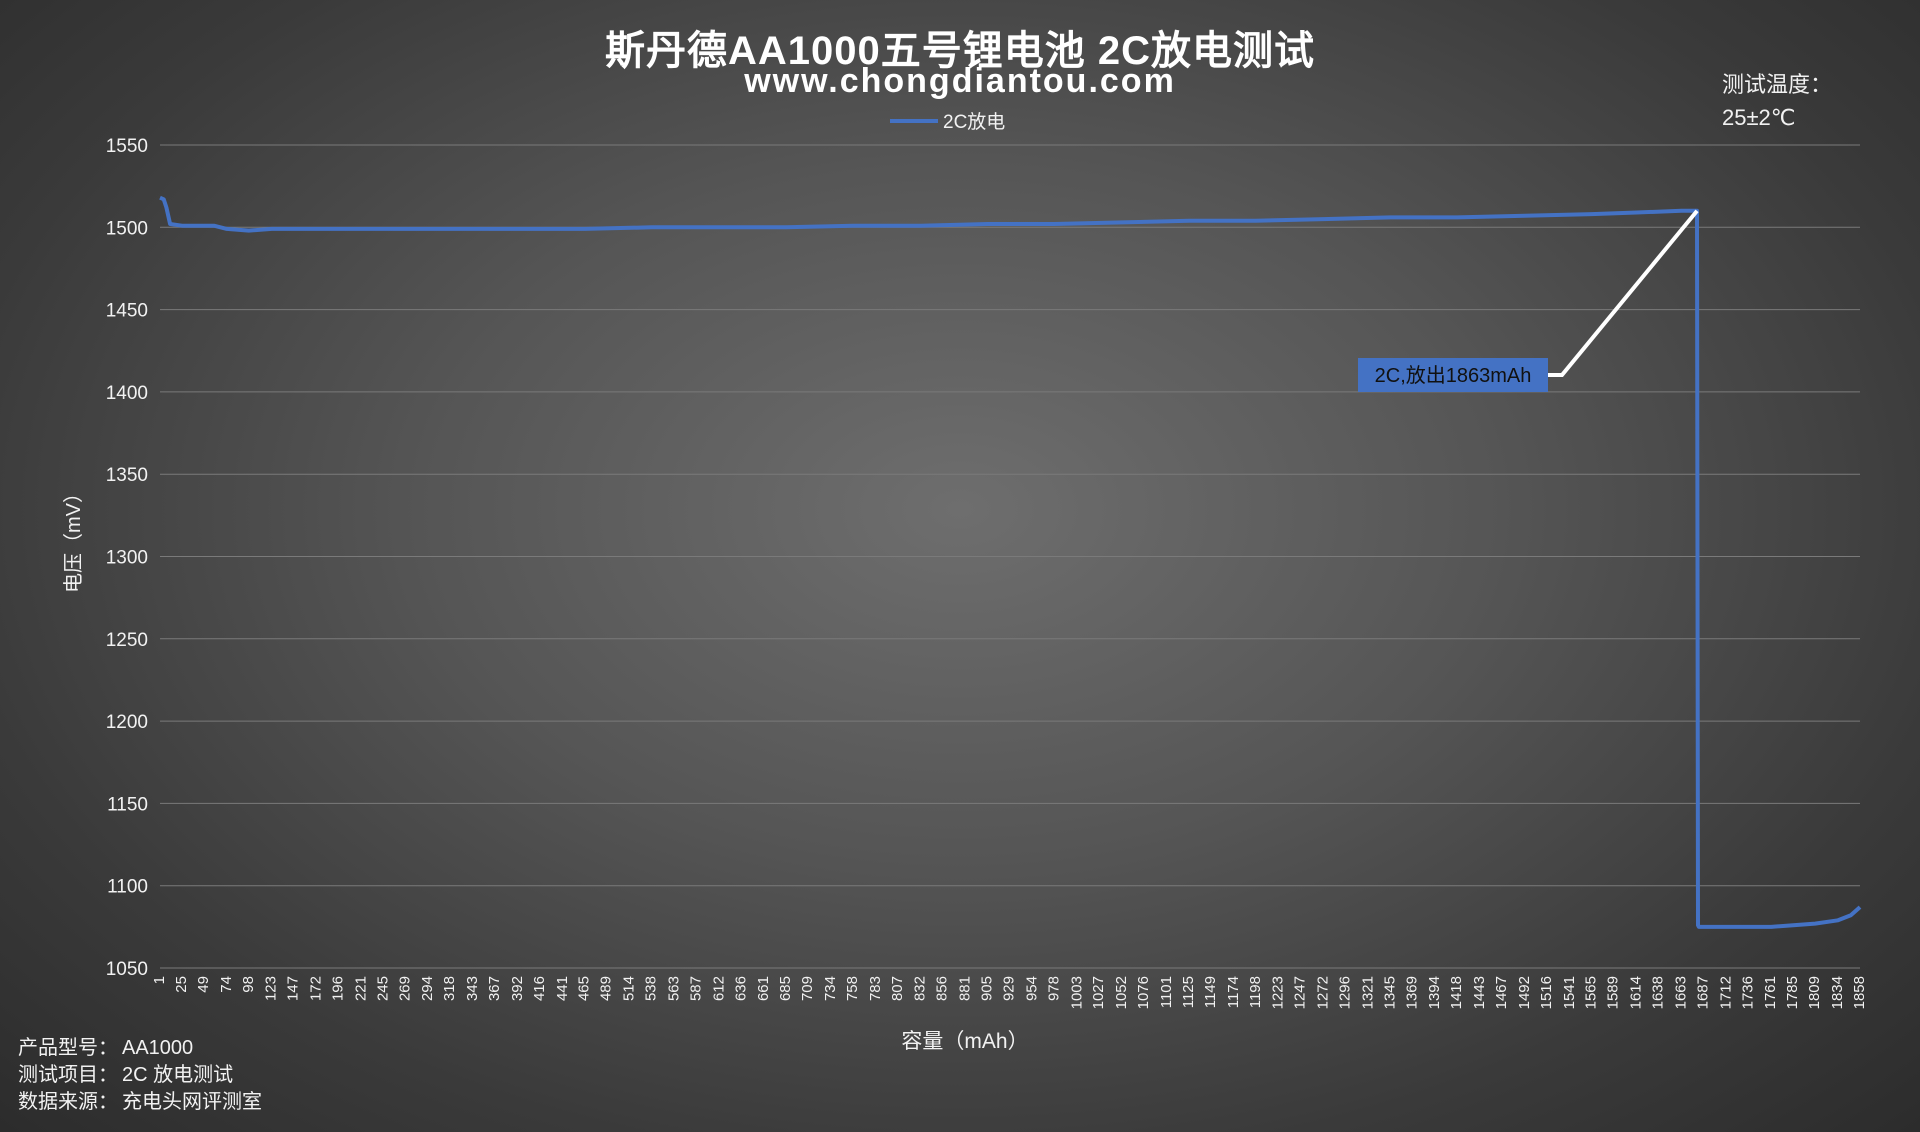  What do you see at coordinates (316, 988) in the screenshot?
I see `x-tick-label: 172` at bounding box center [316, 988].